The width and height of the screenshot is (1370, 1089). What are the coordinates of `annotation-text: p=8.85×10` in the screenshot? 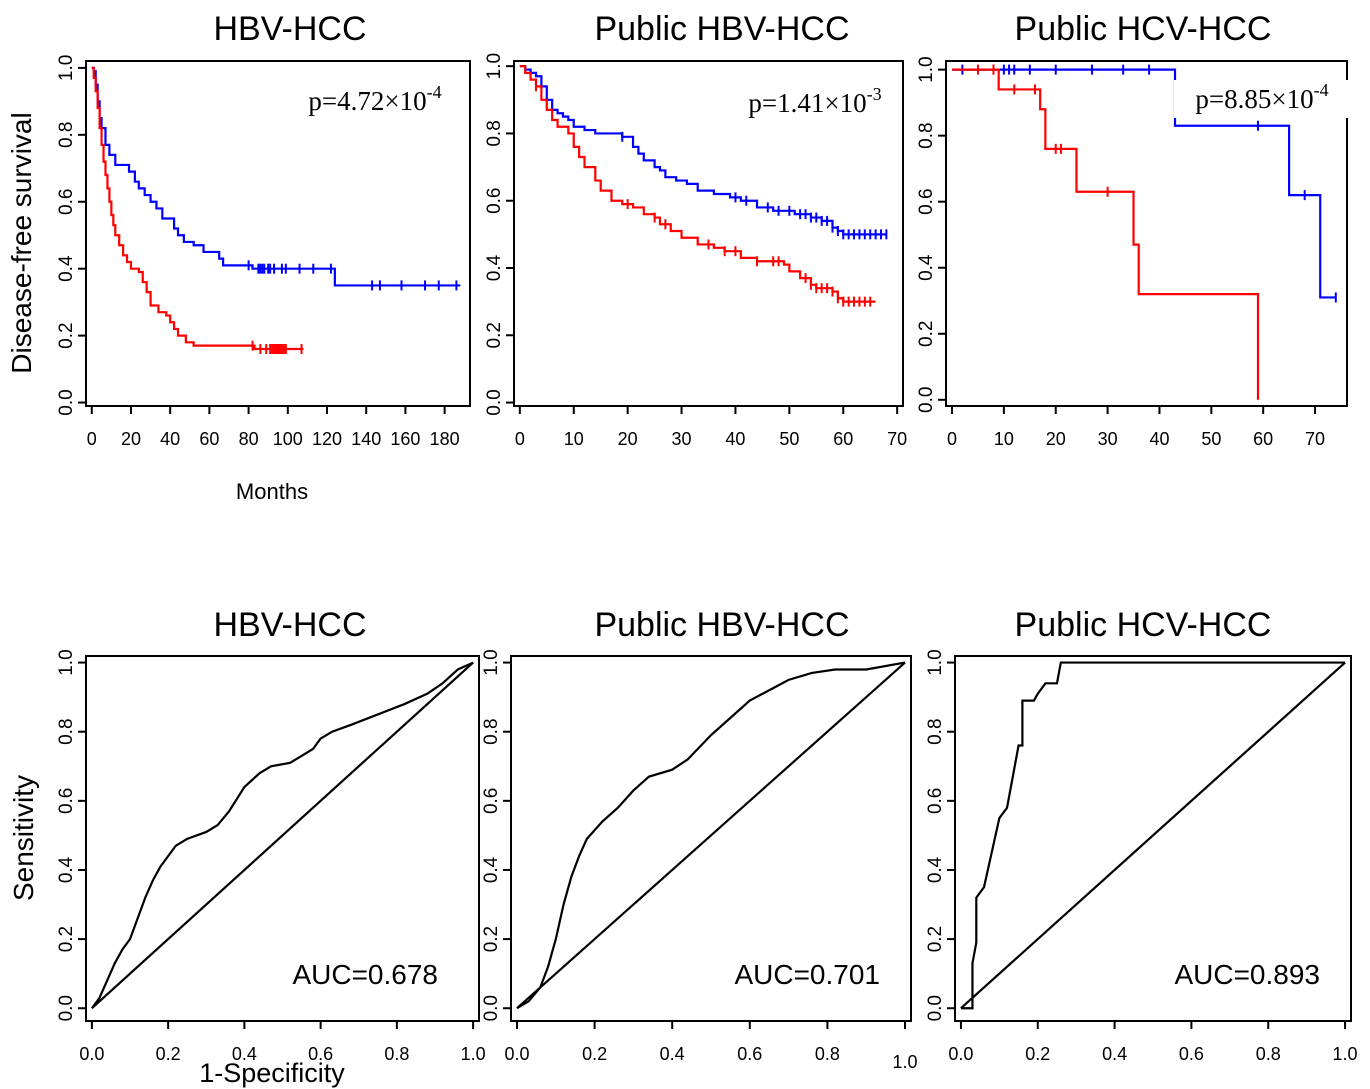 It's located at (1254, 99).